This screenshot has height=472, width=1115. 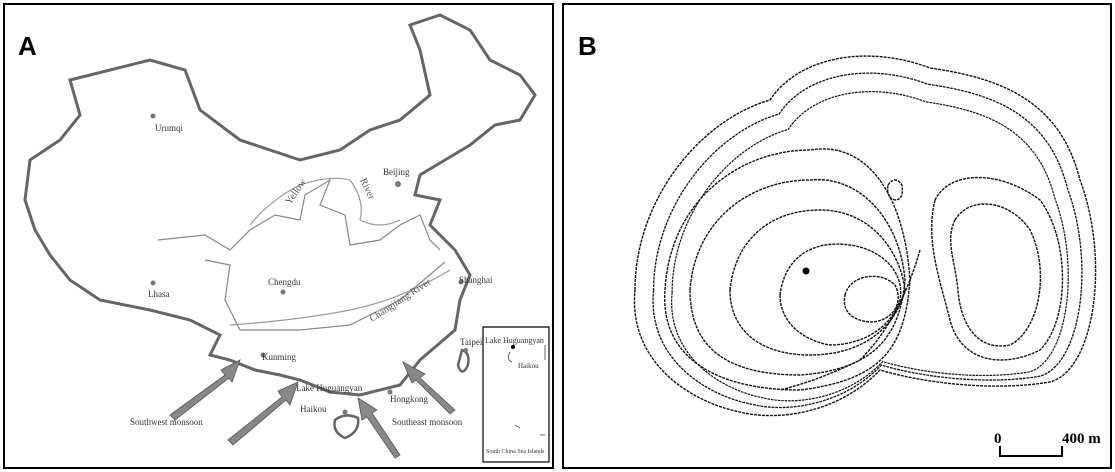 I want to click on inset-frame, so click(x=516, y=394).